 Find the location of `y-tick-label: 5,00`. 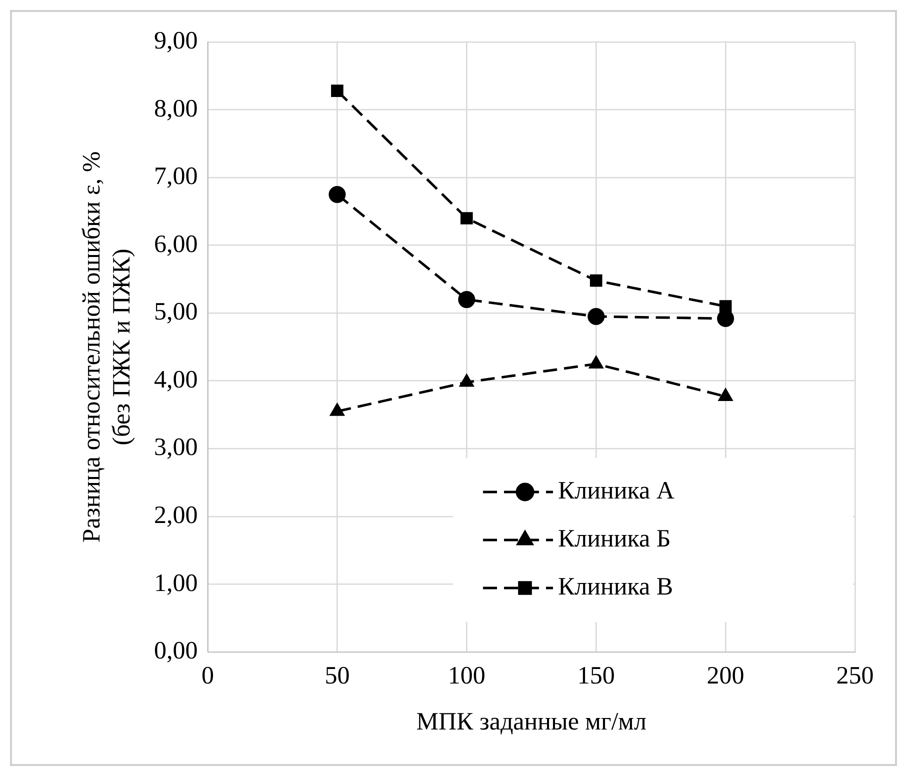

y-tick-label: 5,00 is located at coordinates (176, 312).